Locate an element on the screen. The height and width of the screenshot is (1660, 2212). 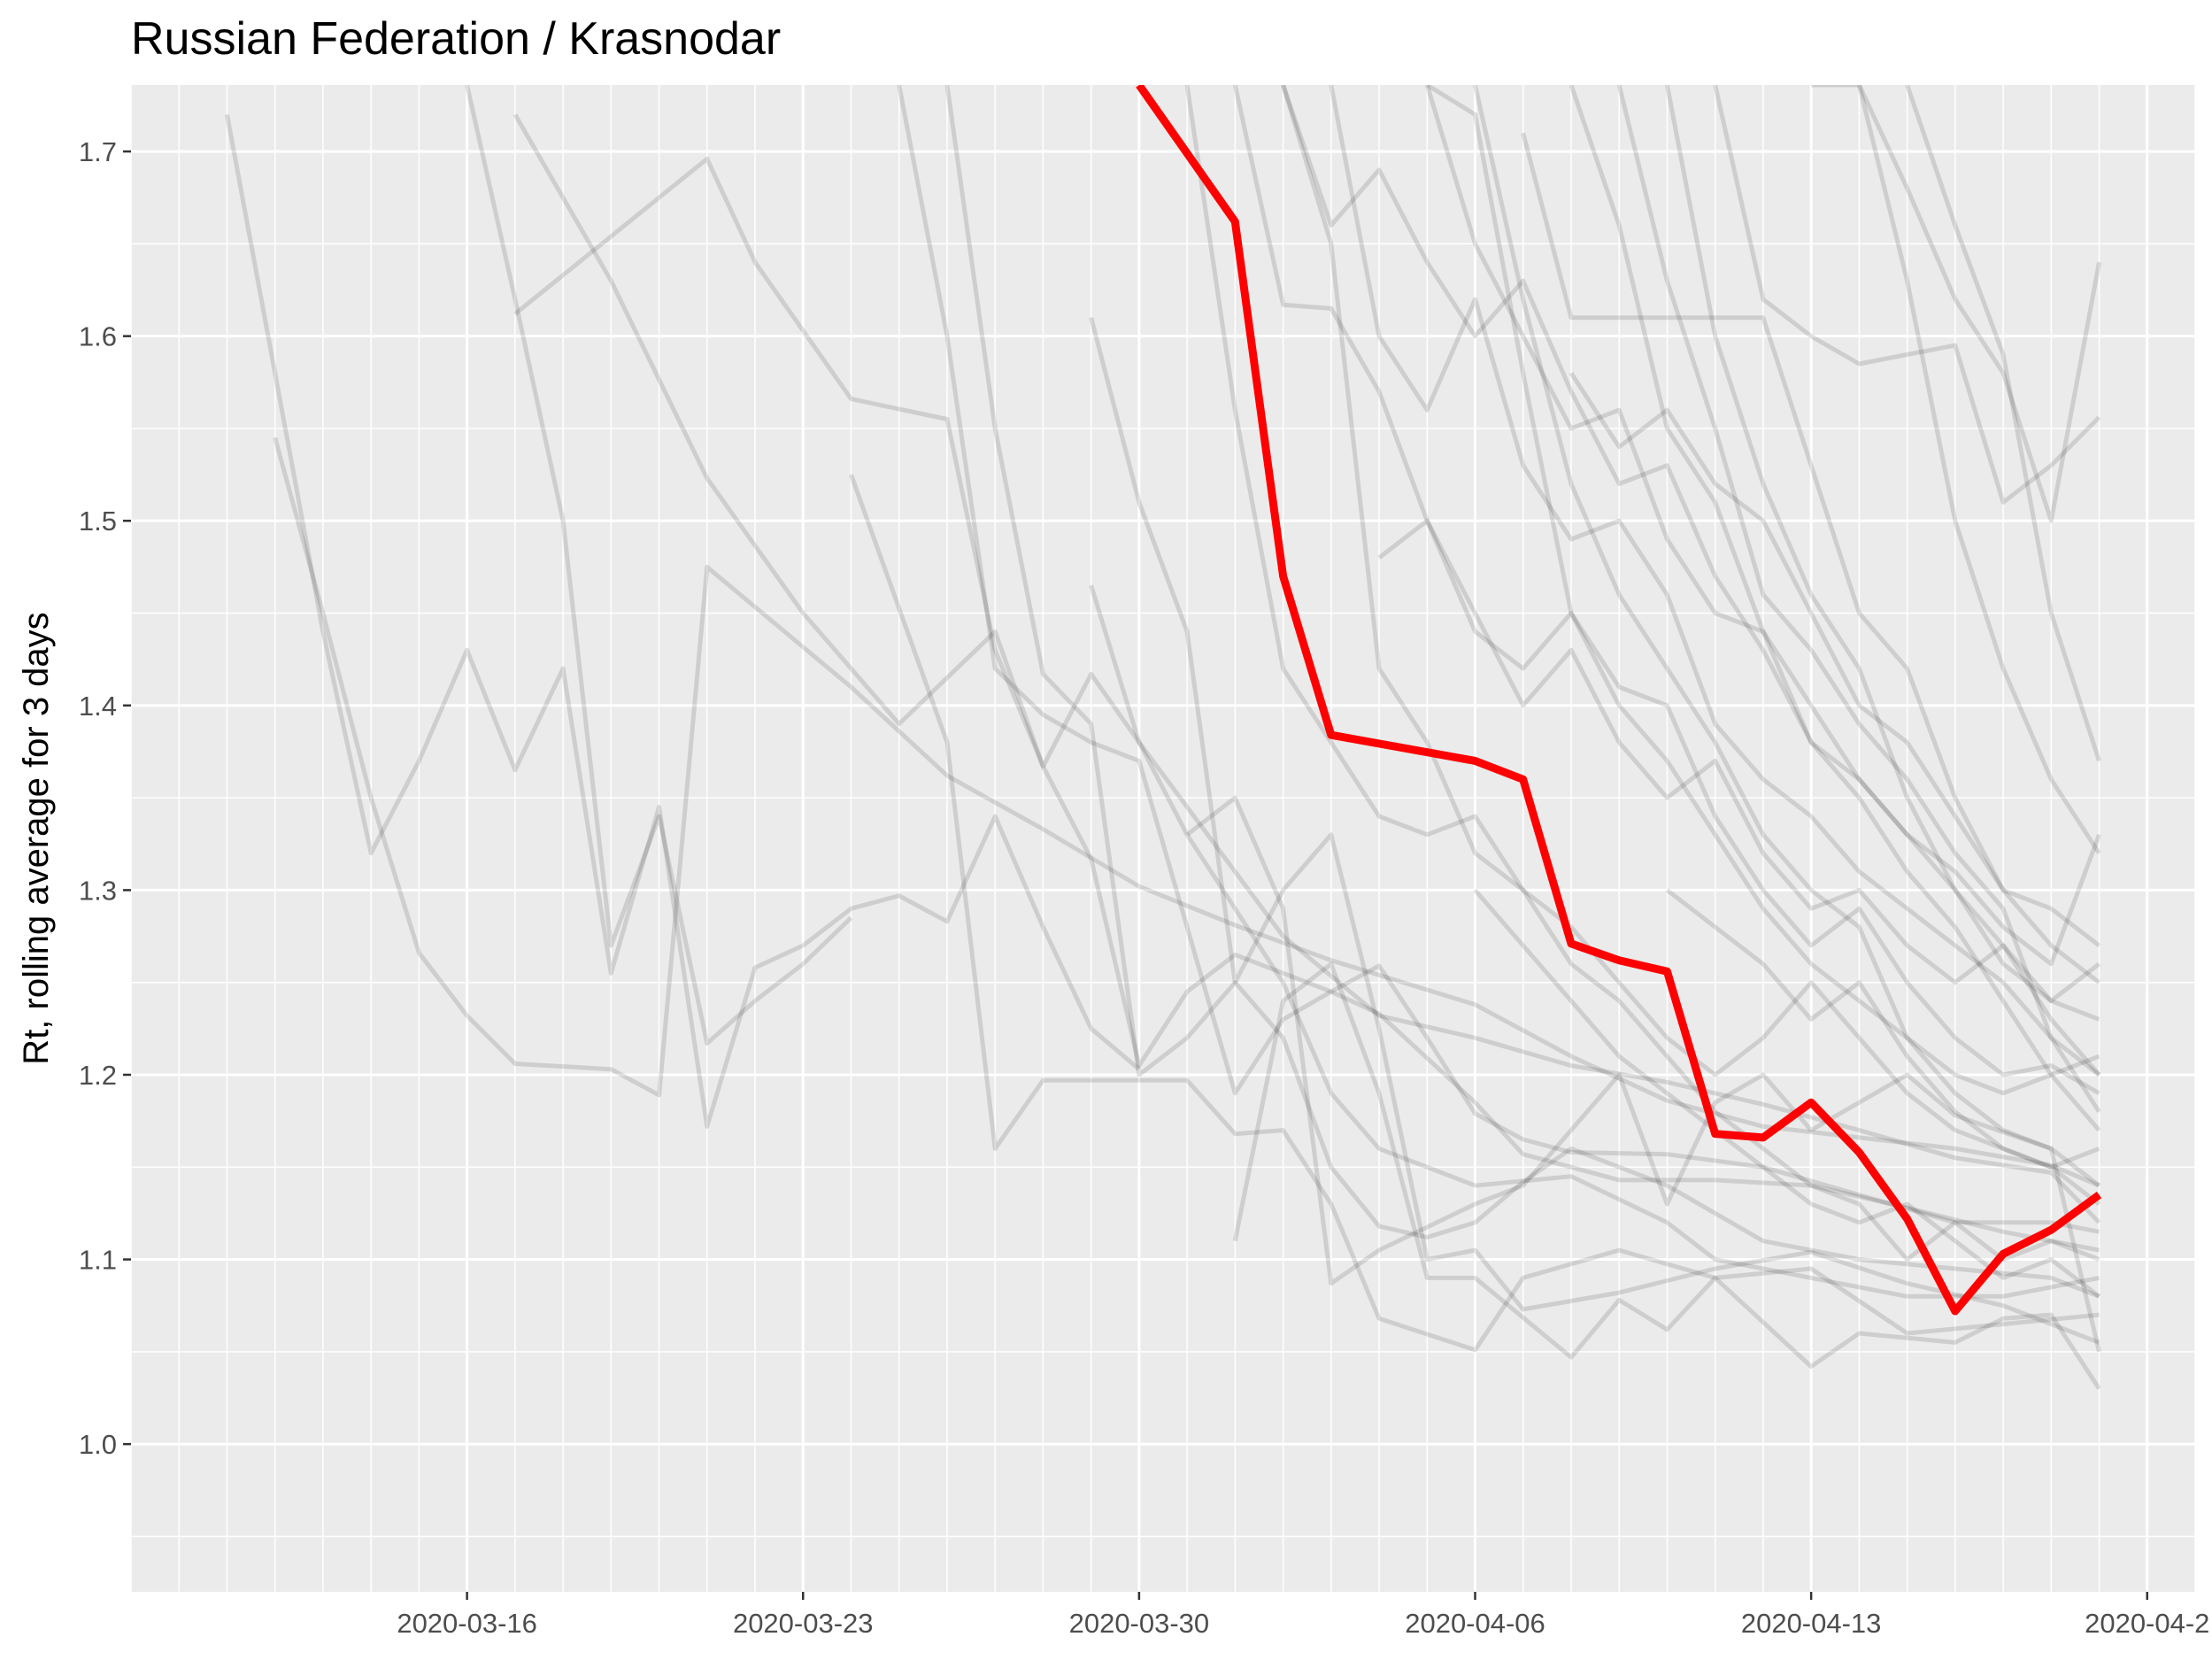
x-tick-label: 2020-04-06 is located at coordinates (1475, 1623).